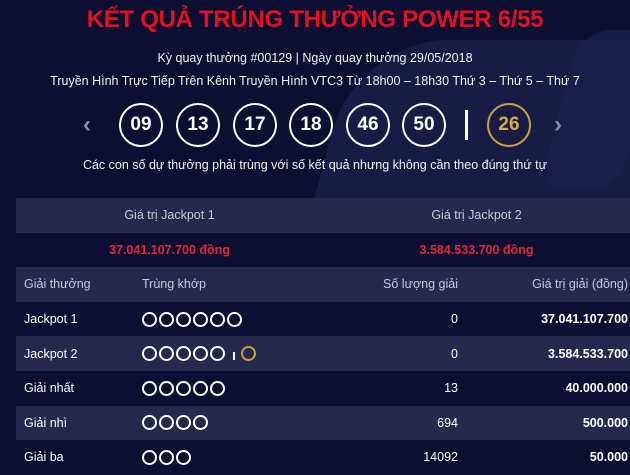 This screenshot has width=630, height=475. Describe the element at coordinates (323, 388) in the screenshot. I see `table-row: Giải nhất 13 40.000.000` at that location.